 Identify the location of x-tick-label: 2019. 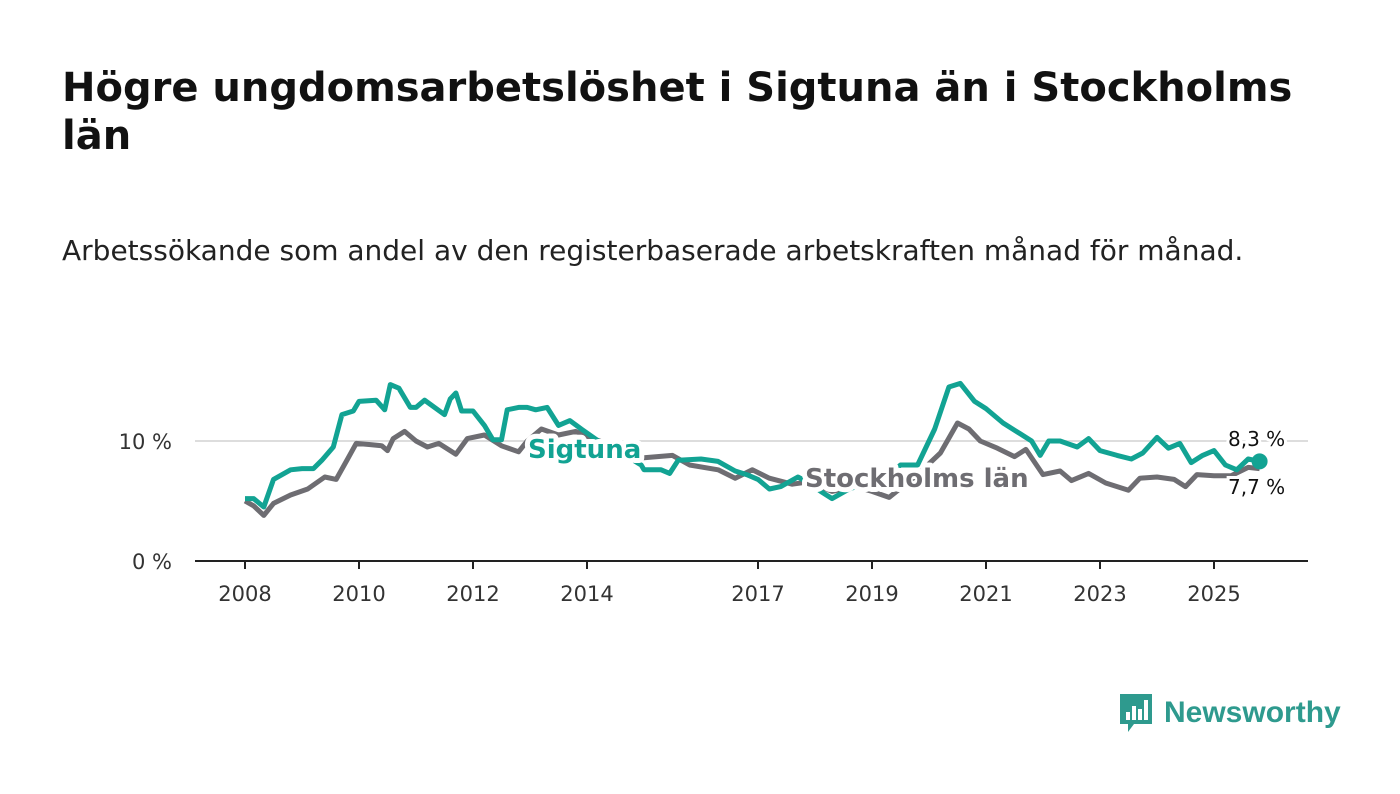
(871, 594).